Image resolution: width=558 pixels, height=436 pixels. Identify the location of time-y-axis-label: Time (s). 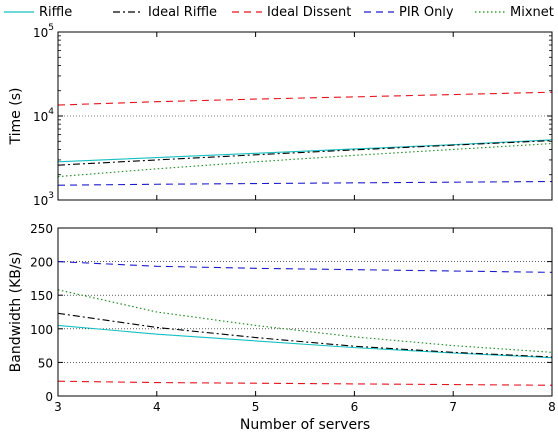
(16, 117).